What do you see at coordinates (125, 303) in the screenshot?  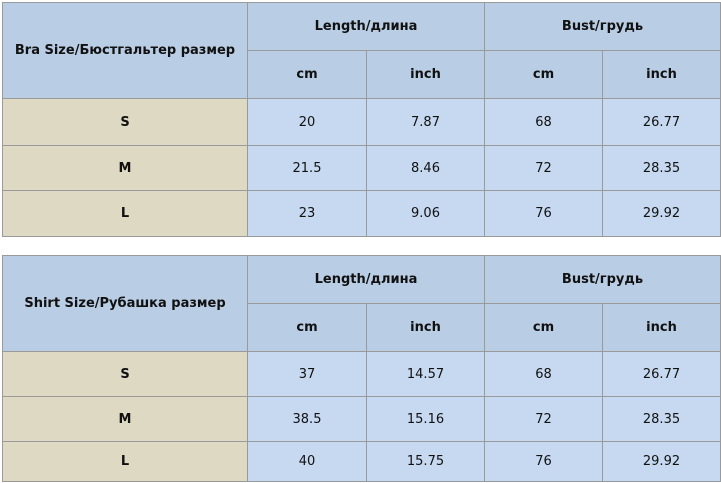 I see `size-header: Shirt Size/Рубашка размер` at bounding box center [125, 303].